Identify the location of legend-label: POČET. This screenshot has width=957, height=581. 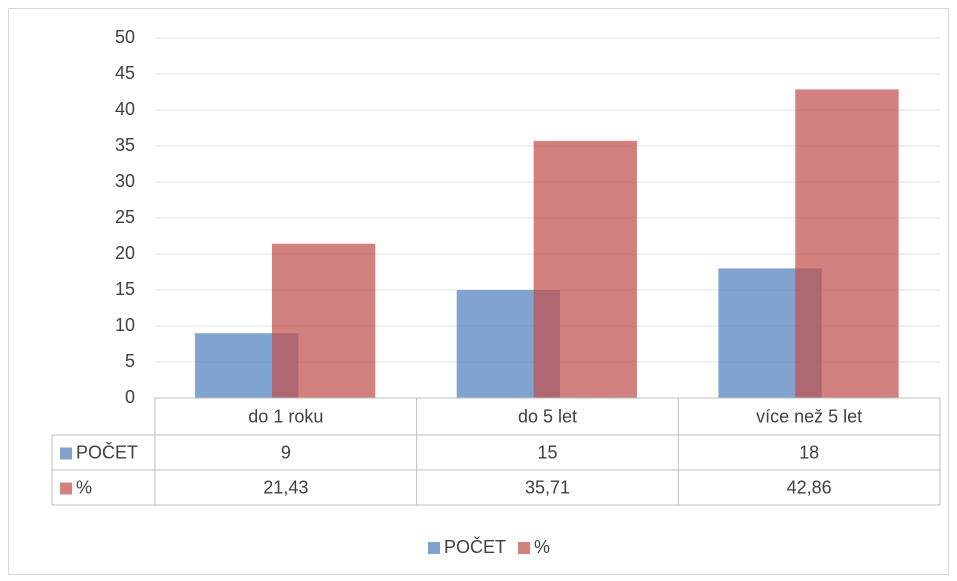
(475, 546).